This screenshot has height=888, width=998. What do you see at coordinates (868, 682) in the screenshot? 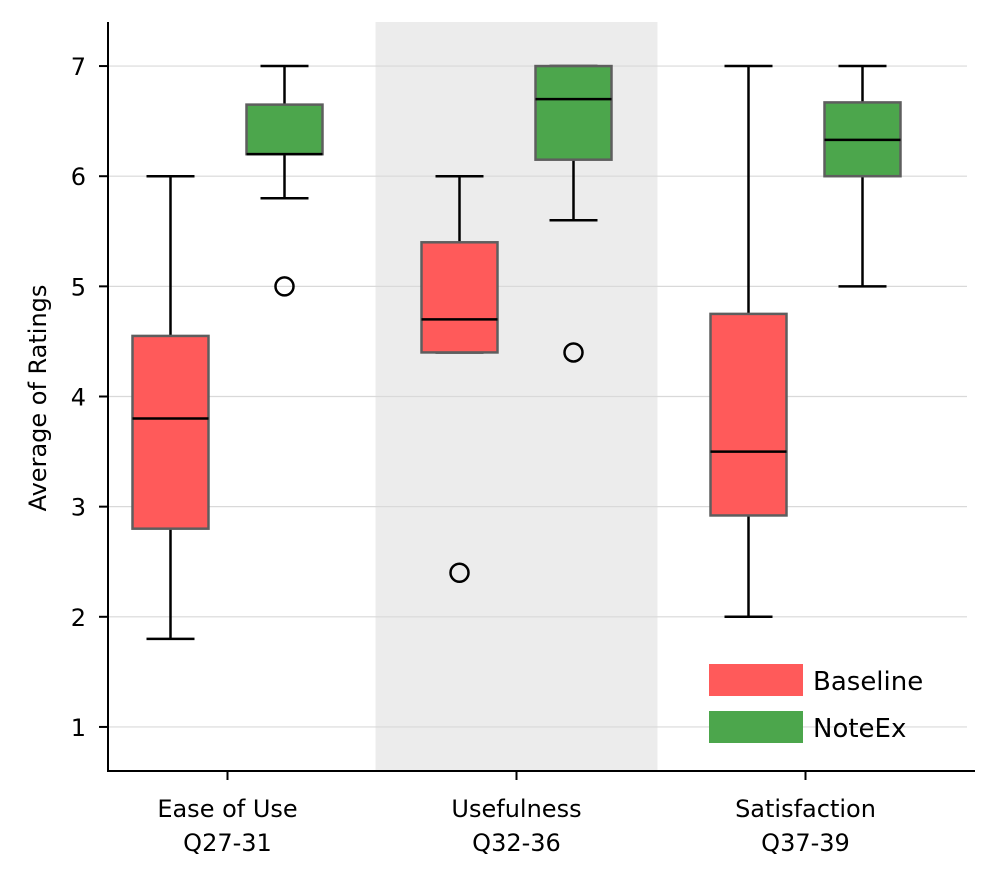
I see `legend-label-baseline: Baseline` at bounding box center [868, 682].